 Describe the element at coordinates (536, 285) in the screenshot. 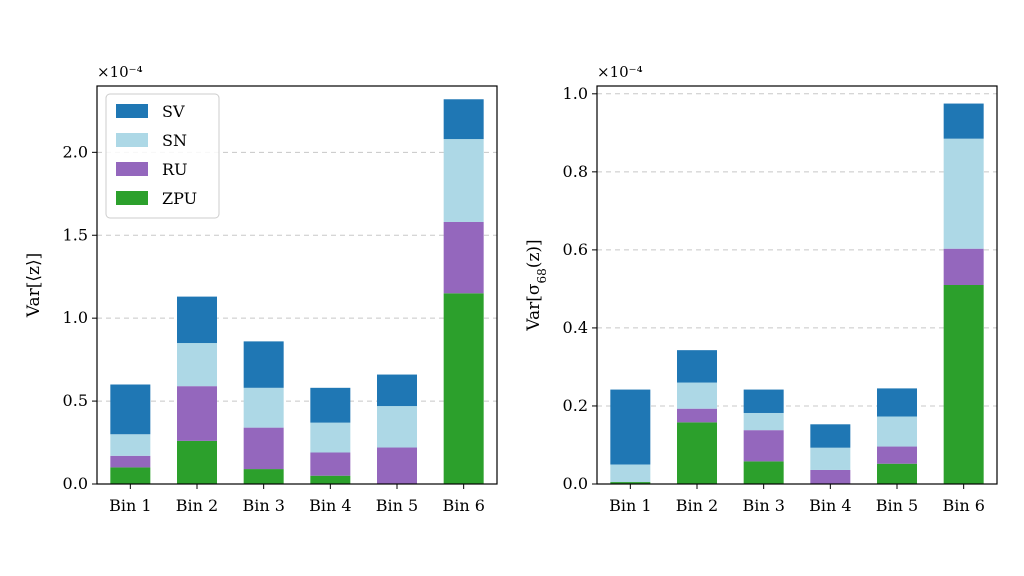

I see `y-axis-label: Var[σ68(z)]` at that location.